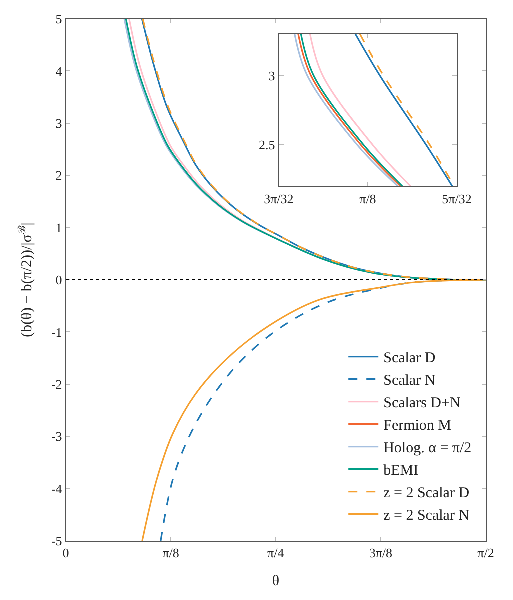 The width and height of the screenshot is (513, 600). I want to click on x-tick-label: π/2, so click(486, 553).